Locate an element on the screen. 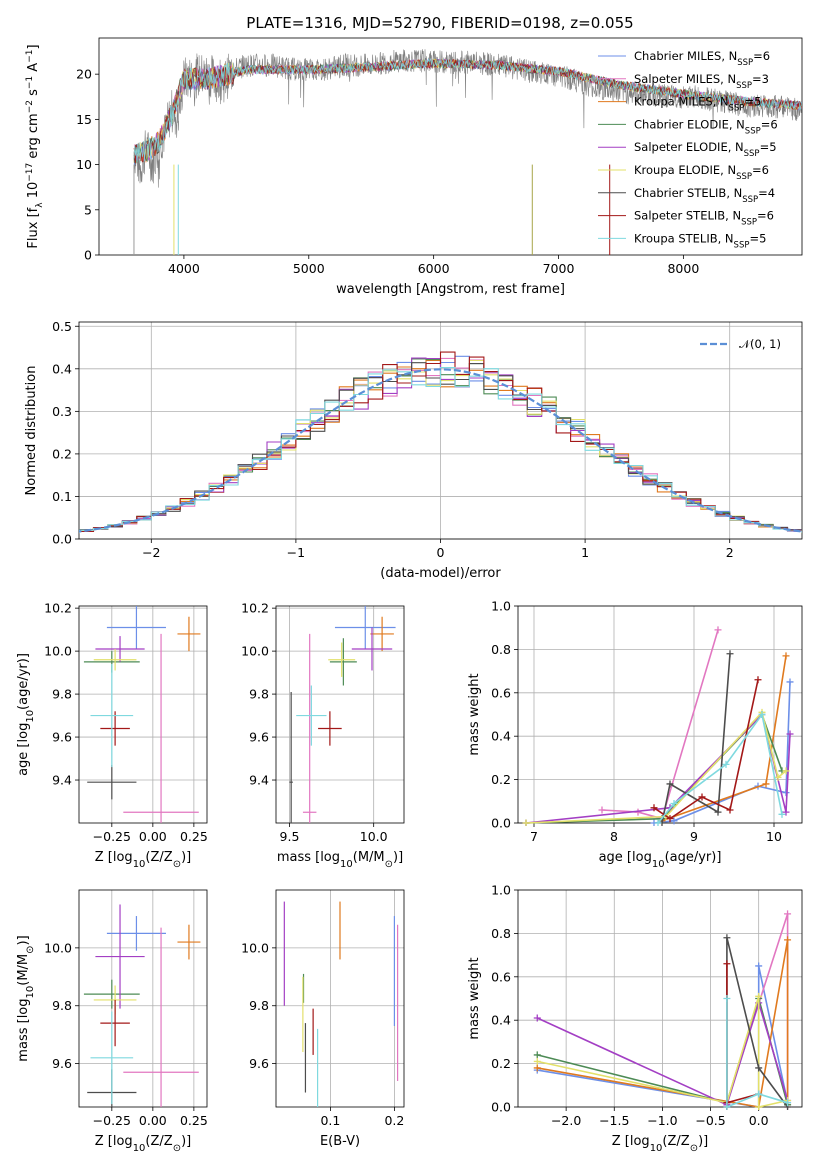 This screenshot has width=819, height=1170. legend-label-chabrier-miles: Chabrier MILES, NSSP=6 is located at coordinates (702, 58).